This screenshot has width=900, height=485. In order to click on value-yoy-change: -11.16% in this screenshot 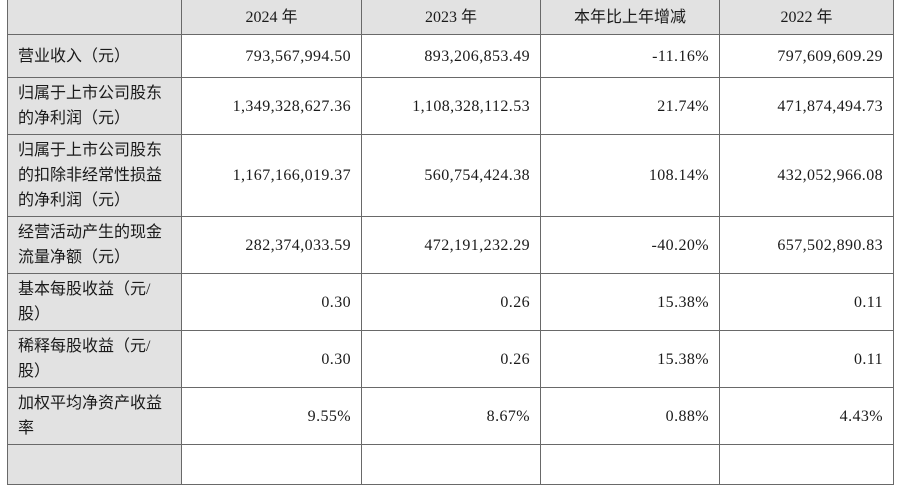, I will do `click(630, 56)`.